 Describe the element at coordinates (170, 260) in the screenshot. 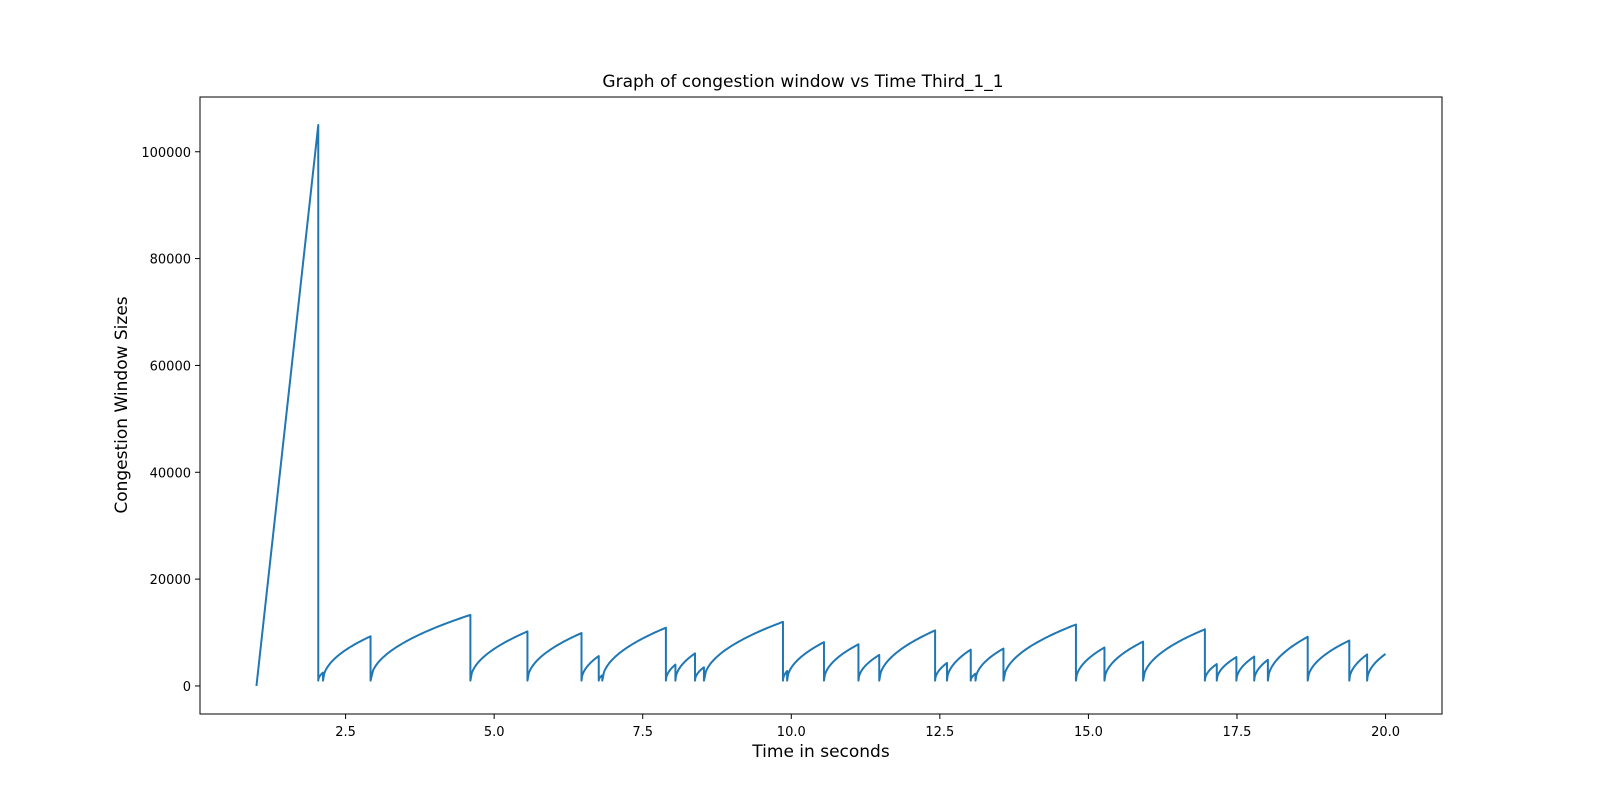

I see `y-tick-label: 80000` at that location.